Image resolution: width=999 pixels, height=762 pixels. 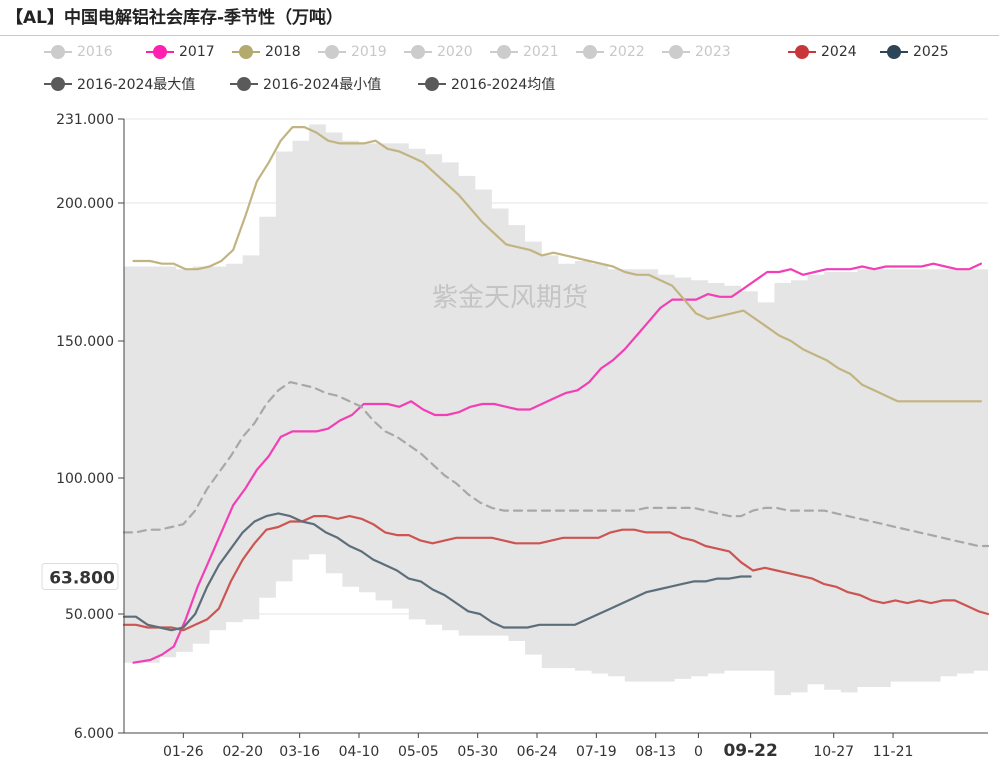 I want to click on y-tick-label: 50.000, so click(x=89, y=615).